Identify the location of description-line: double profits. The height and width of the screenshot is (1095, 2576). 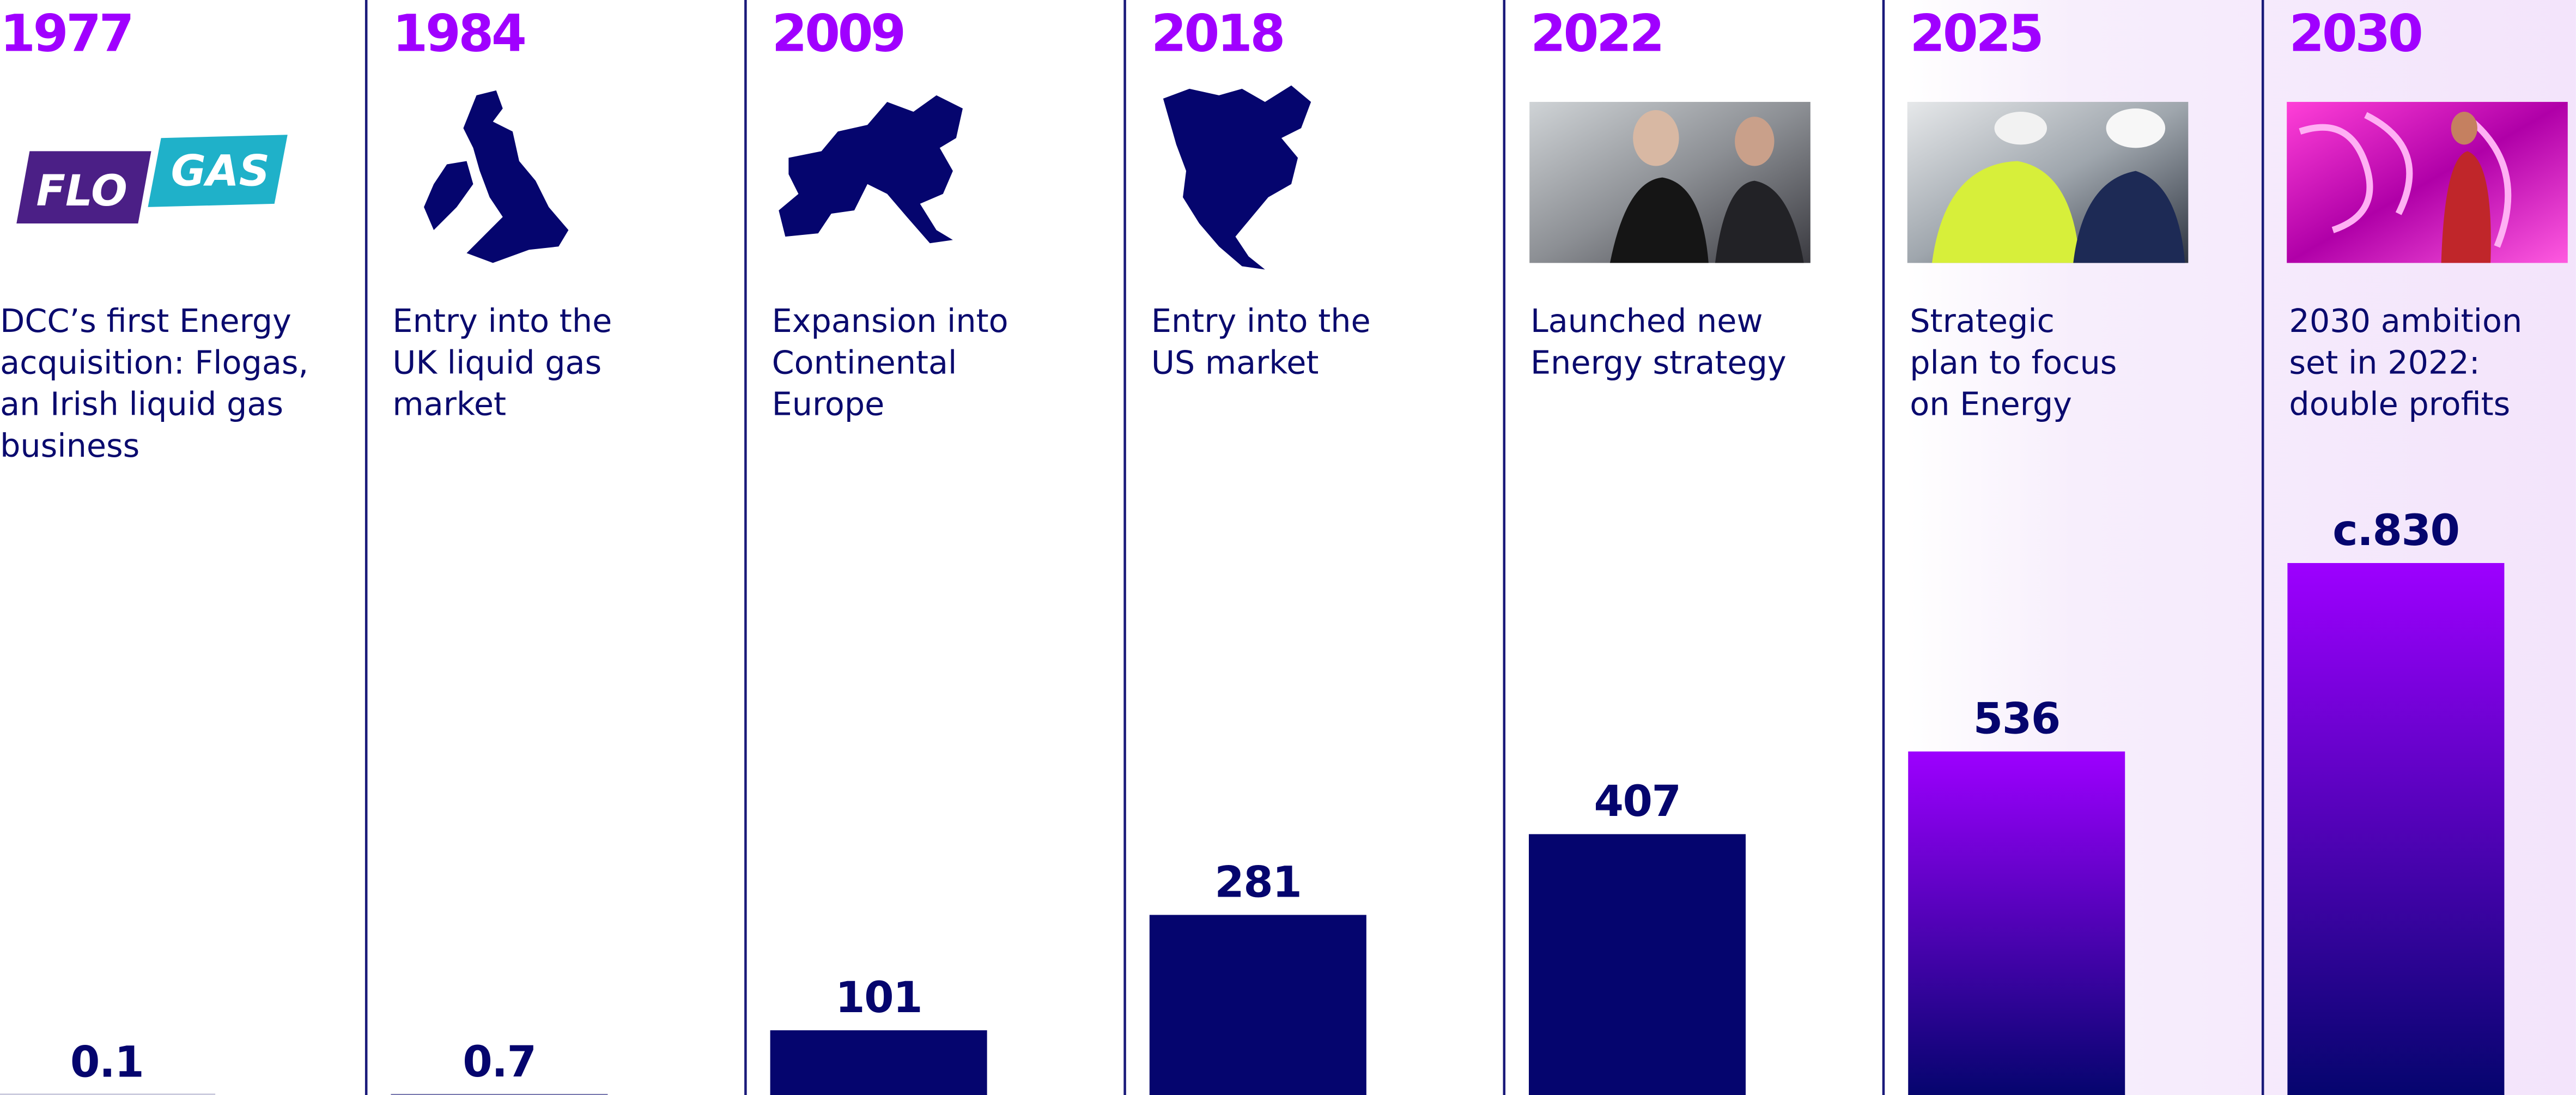
(2399, 404).